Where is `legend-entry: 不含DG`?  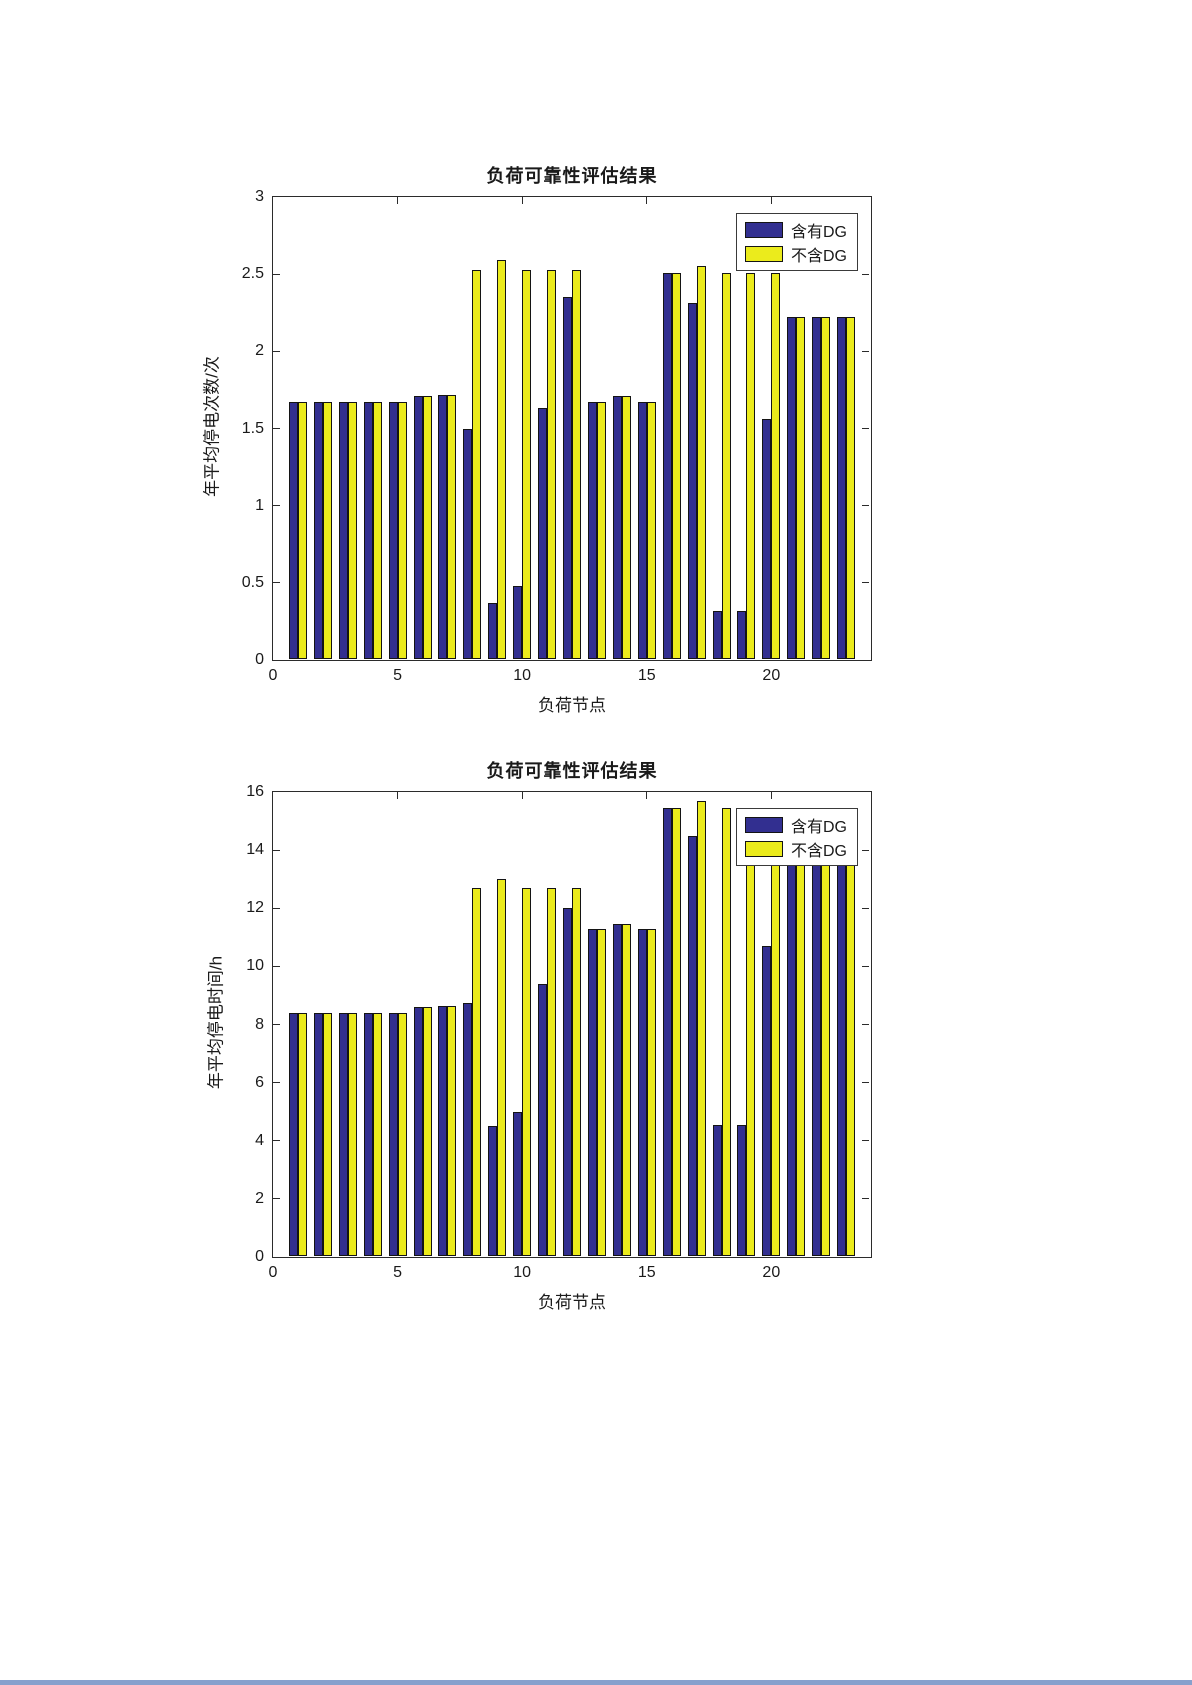
legend-entry: 不含DG is located at coordinates (795, 849).